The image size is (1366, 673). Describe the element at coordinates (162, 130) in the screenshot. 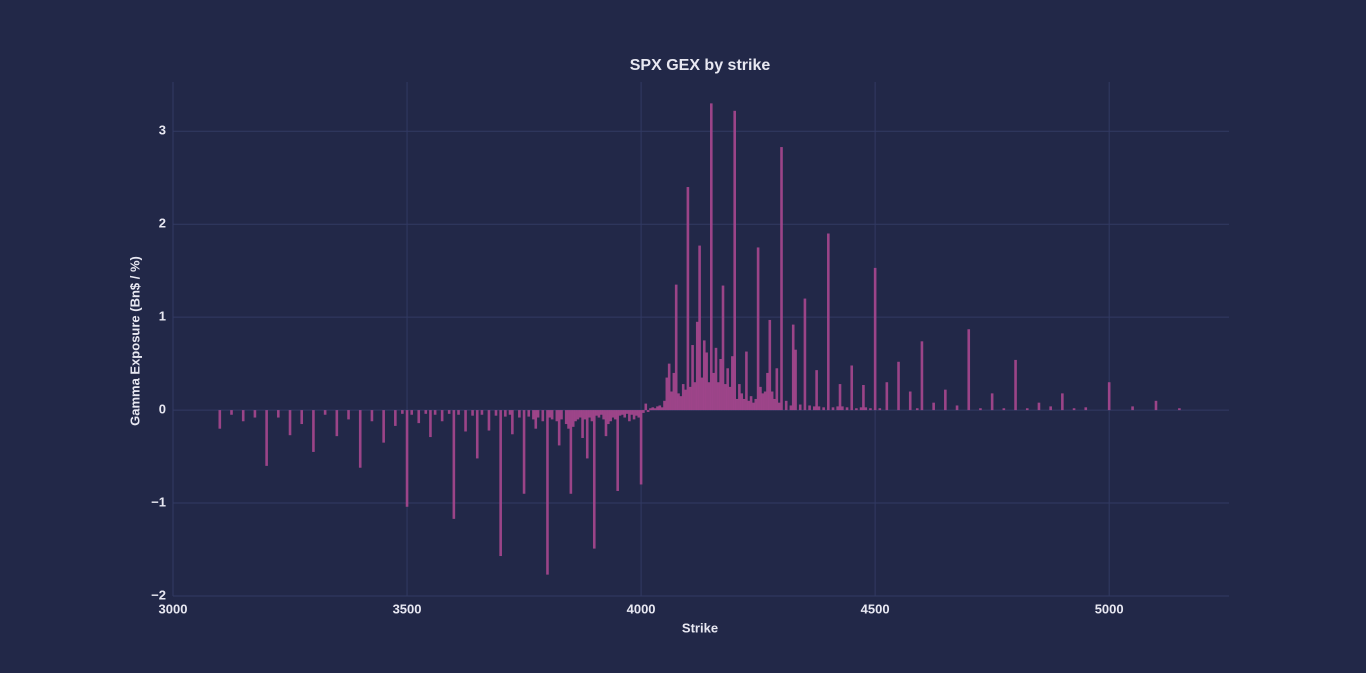

I see `y-tick-label: 3` at that location.